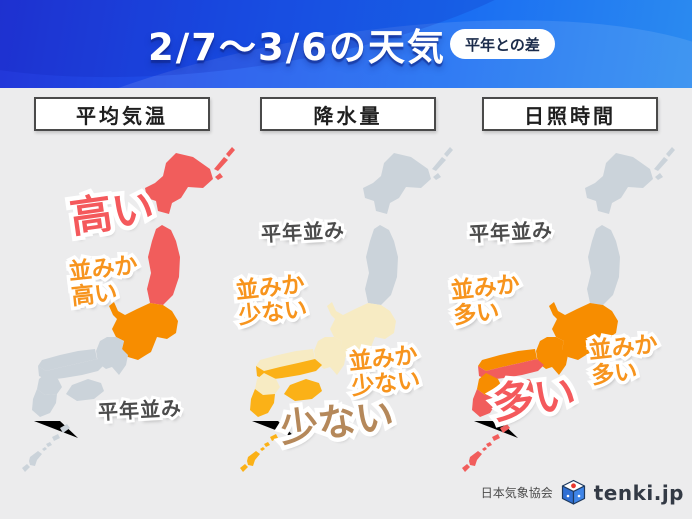 This screenshot has width=692, height=519. What do you see at coordinates (348, 114) in the screenshot?
I see `panel-title-precipitation: 降水量` at bounding box center [348, 114].